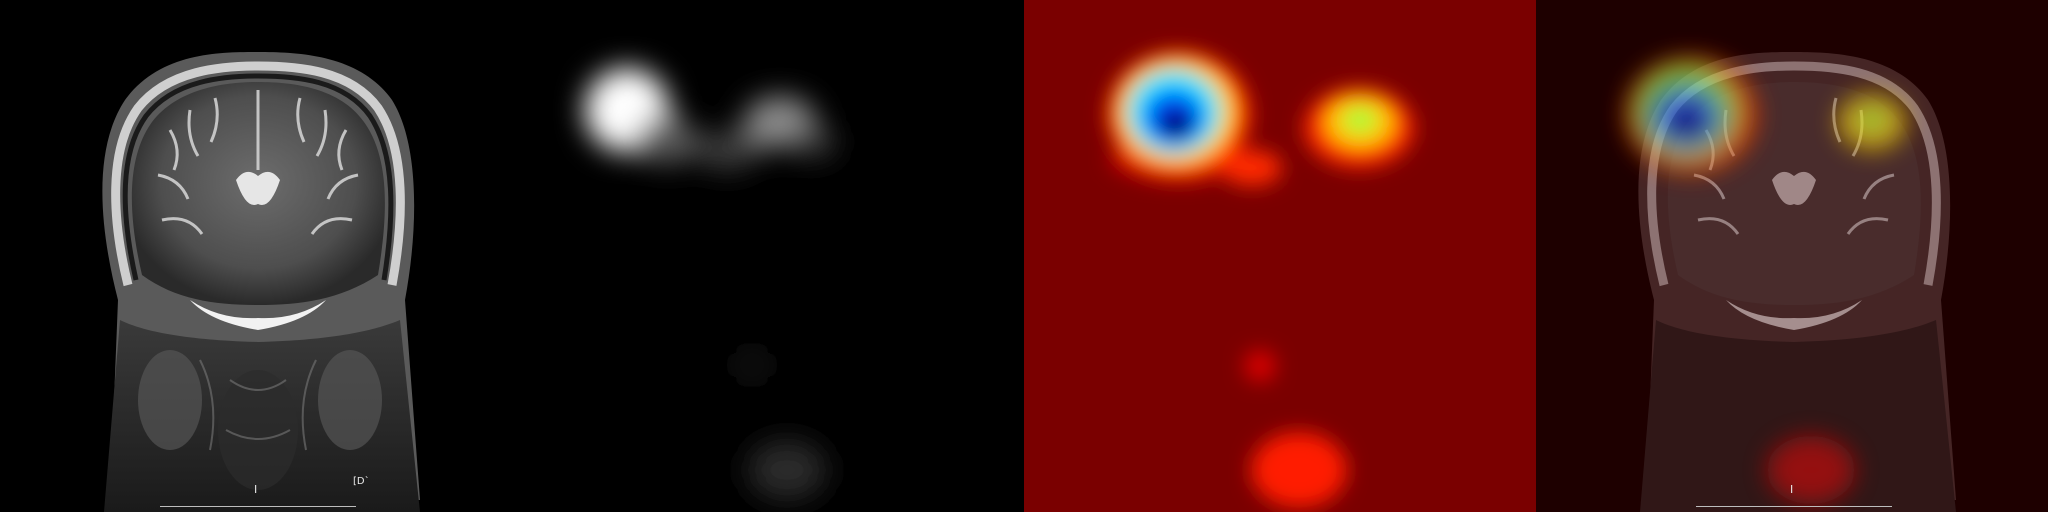 The width and height of the screenshot is (2048, 512). Describe the element at coordinates (258, 506) in the screenshot. I see `scale-bar` at that location.